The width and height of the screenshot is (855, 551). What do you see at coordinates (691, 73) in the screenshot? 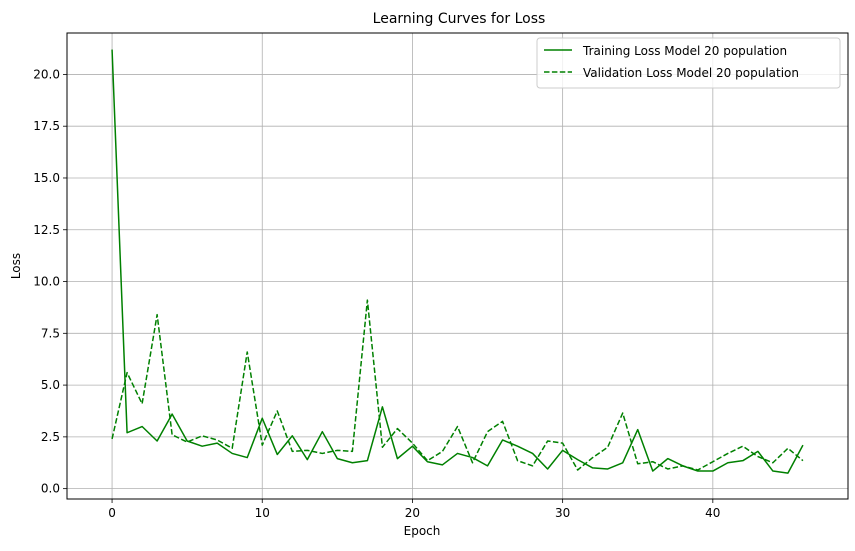
I see `legend-label-validation-loss: Validation Loss Model 20 population` at bounding box center [691, 73].